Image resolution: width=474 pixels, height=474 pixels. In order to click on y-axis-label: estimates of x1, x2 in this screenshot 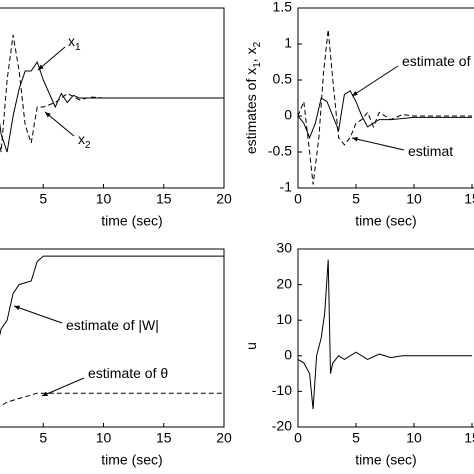, I will do `click(253, 97)`.